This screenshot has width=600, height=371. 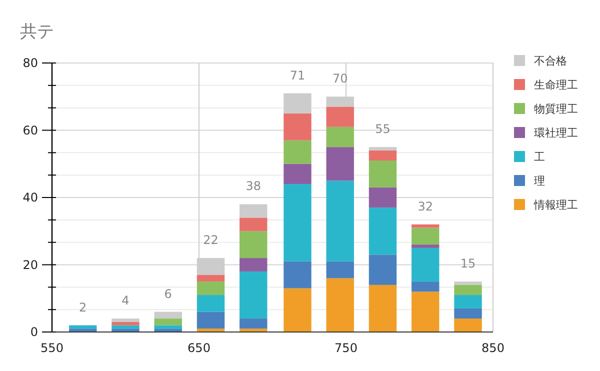 I want to click on total-label: 32, so click(x=426, y=206).